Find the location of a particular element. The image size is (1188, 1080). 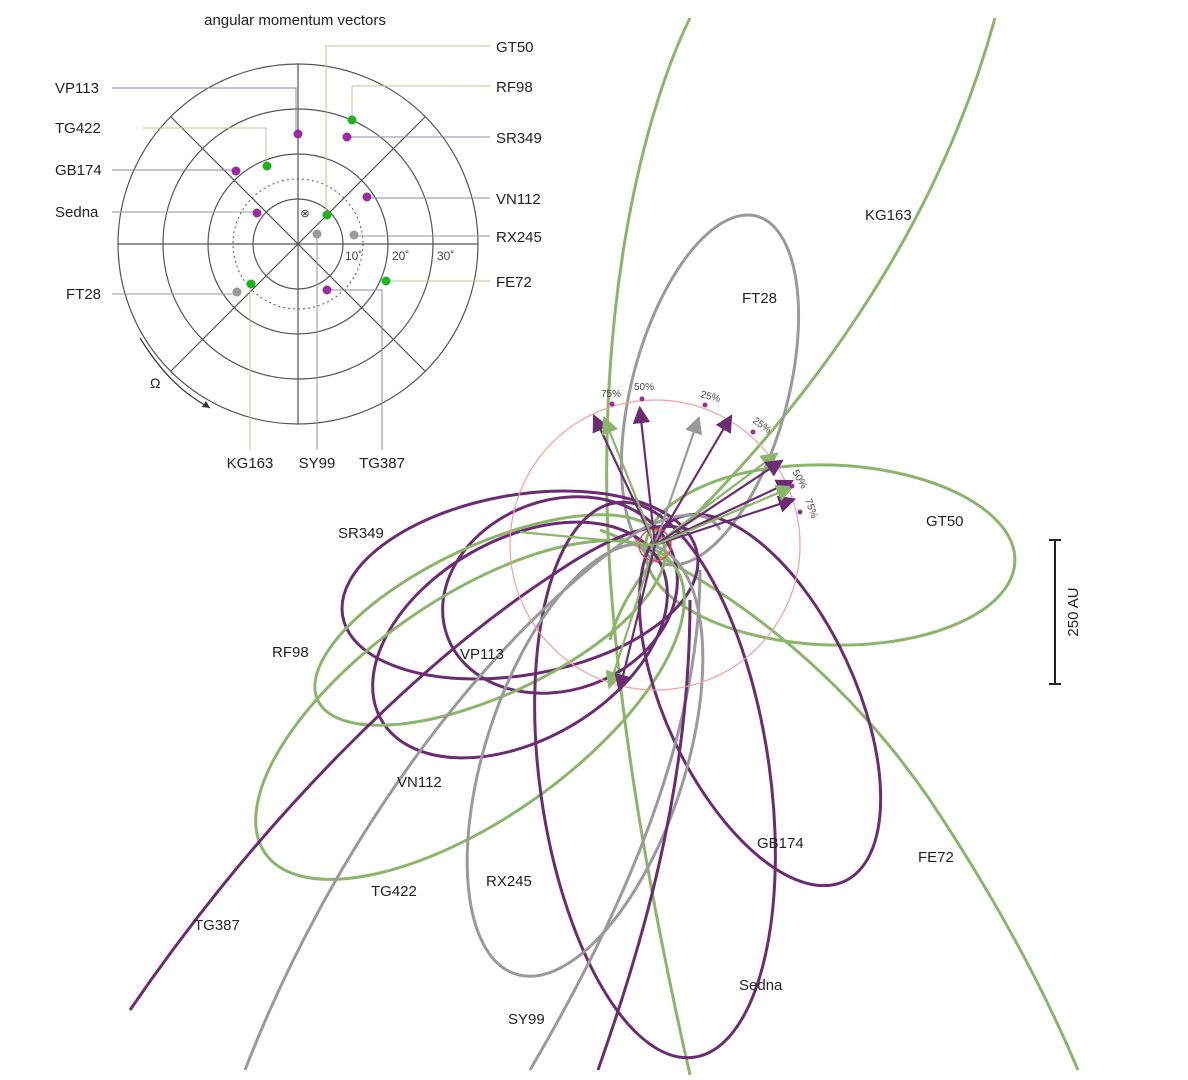

dot-gb174 is located at coordinates (236, 171).